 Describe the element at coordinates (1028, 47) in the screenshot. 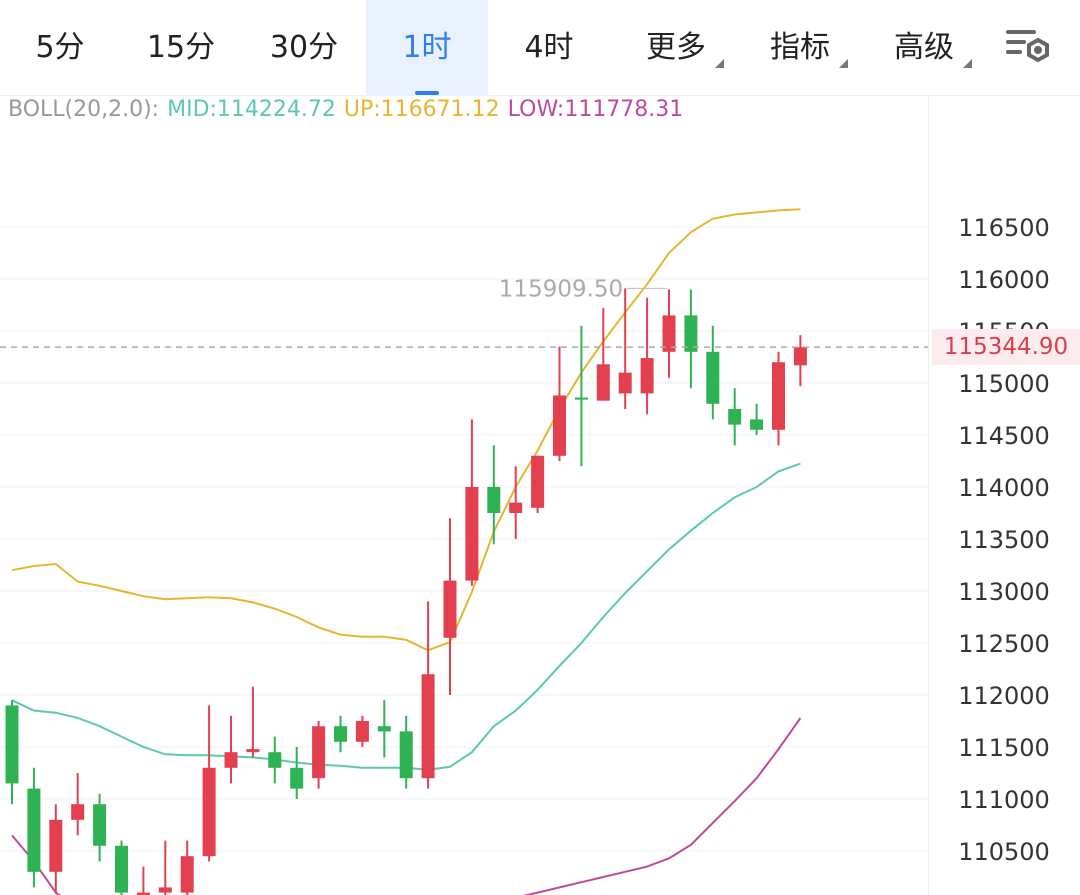

I see `chart-settings-icon` at that location.